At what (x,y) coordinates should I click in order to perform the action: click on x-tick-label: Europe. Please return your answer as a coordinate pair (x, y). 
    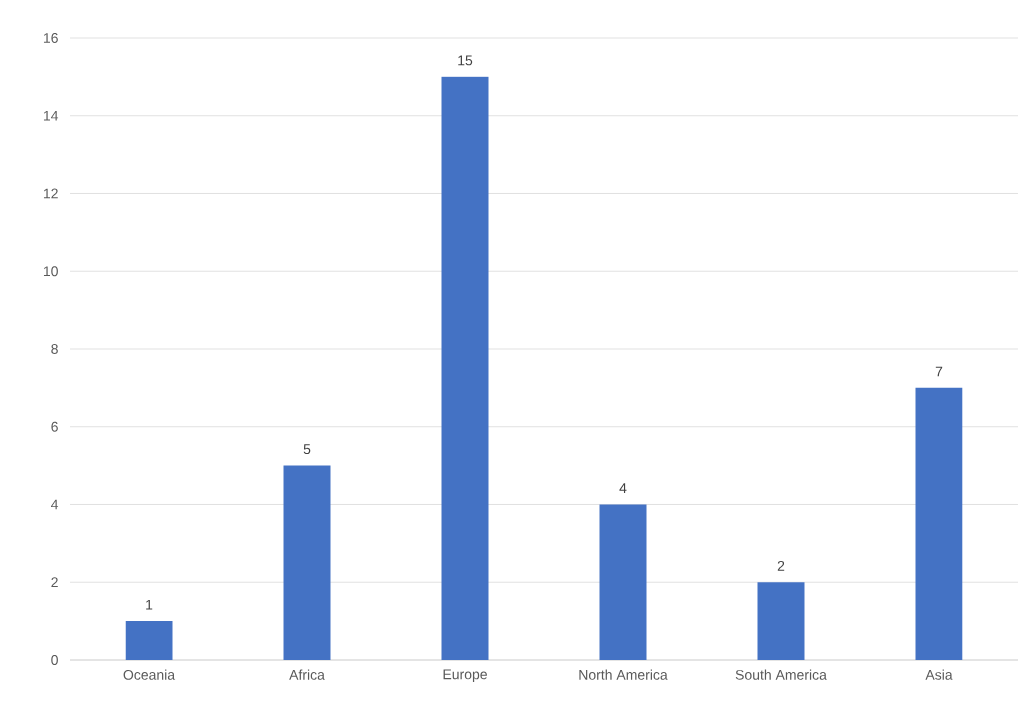
    Looking at the image, I should click on (465, 676).